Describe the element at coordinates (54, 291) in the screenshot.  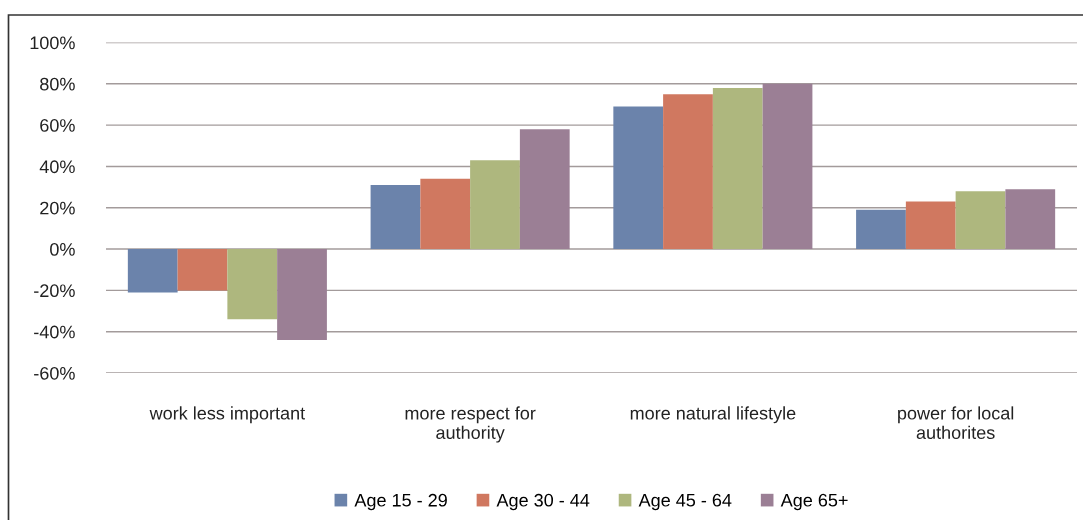
I see `y-tick-label: -20%` at that location.